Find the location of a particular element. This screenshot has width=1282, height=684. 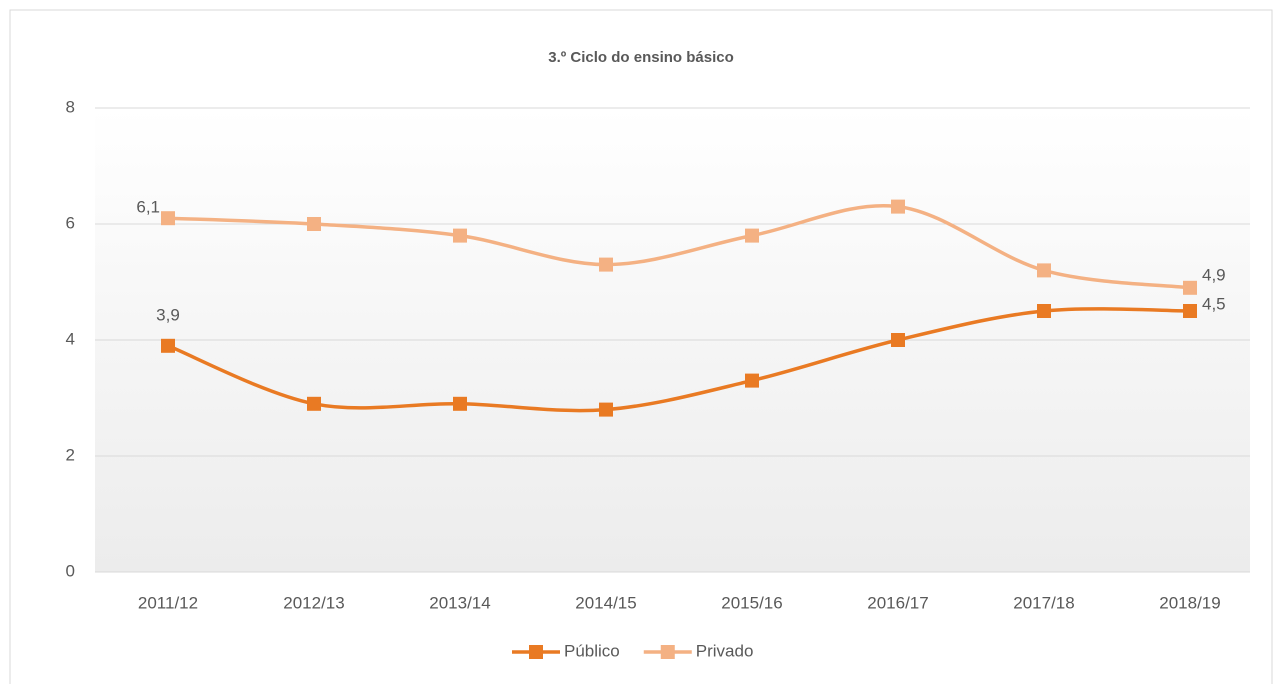

y-tick-label: 0 is located at coordinates (70, 570).